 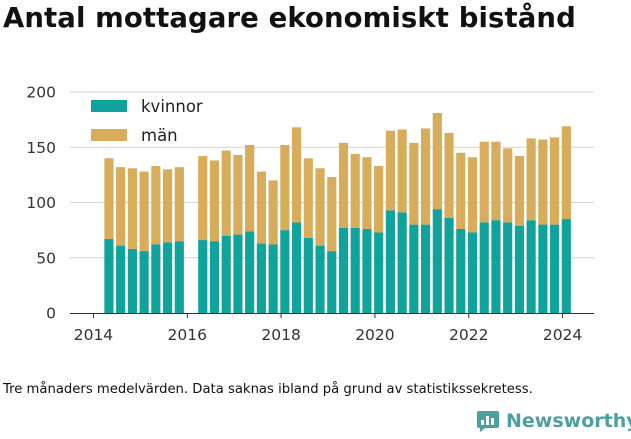 I want to click on x-tick-label: 2014, so click(x=93, y=335).